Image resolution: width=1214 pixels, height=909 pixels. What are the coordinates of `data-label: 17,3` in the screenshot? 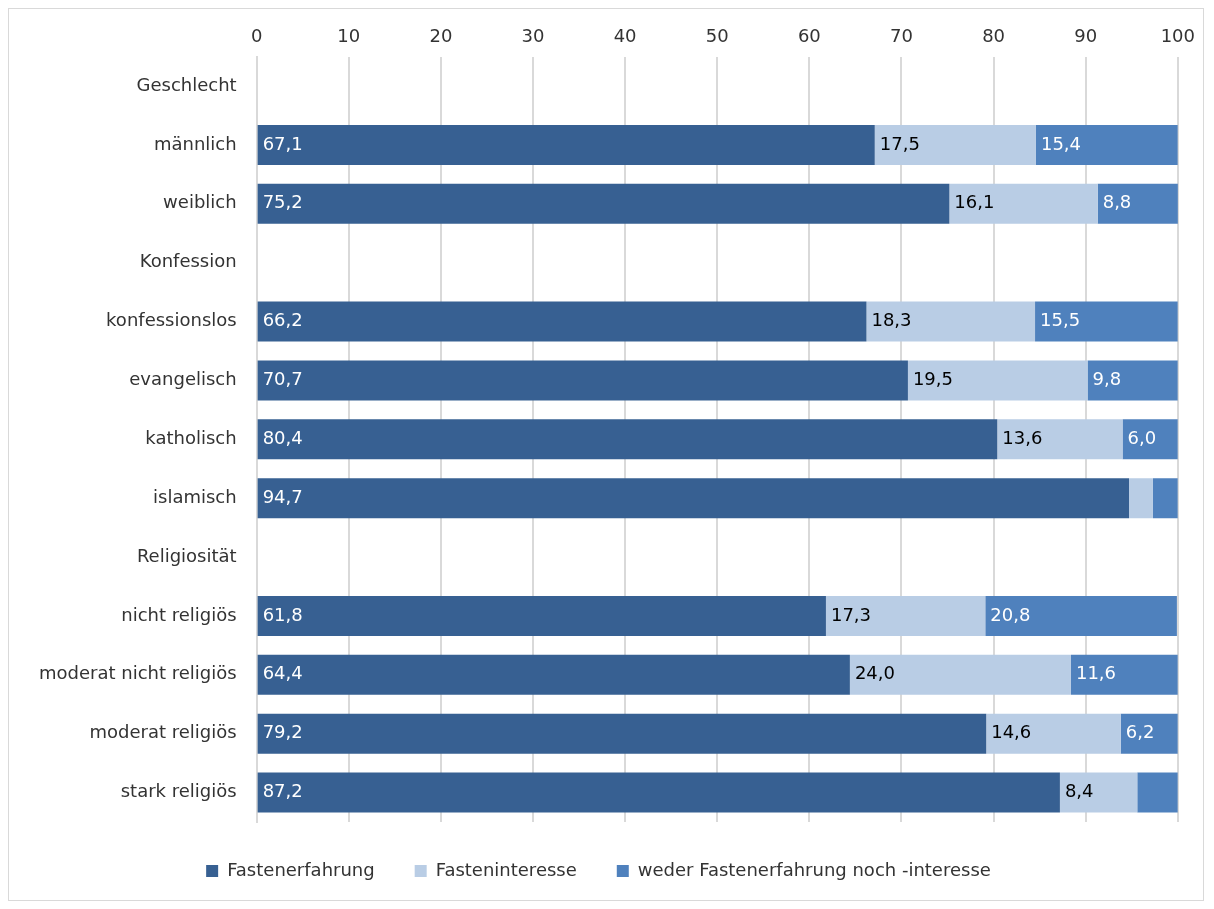 It's located at (851, 614).